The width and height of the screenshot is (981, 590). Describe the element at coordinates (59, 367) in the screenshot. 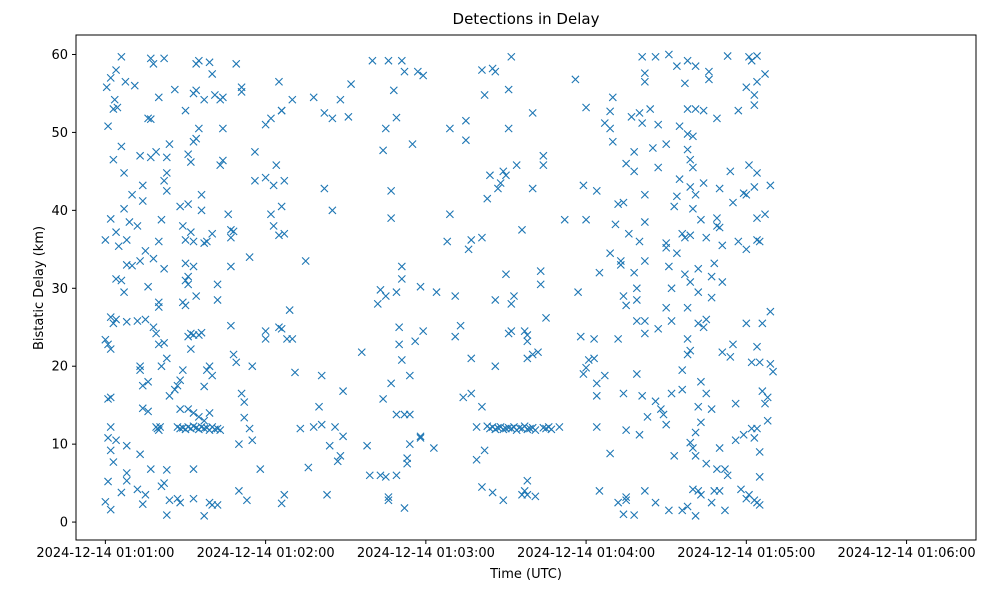

I see `y-tick-label: 20` at that location.